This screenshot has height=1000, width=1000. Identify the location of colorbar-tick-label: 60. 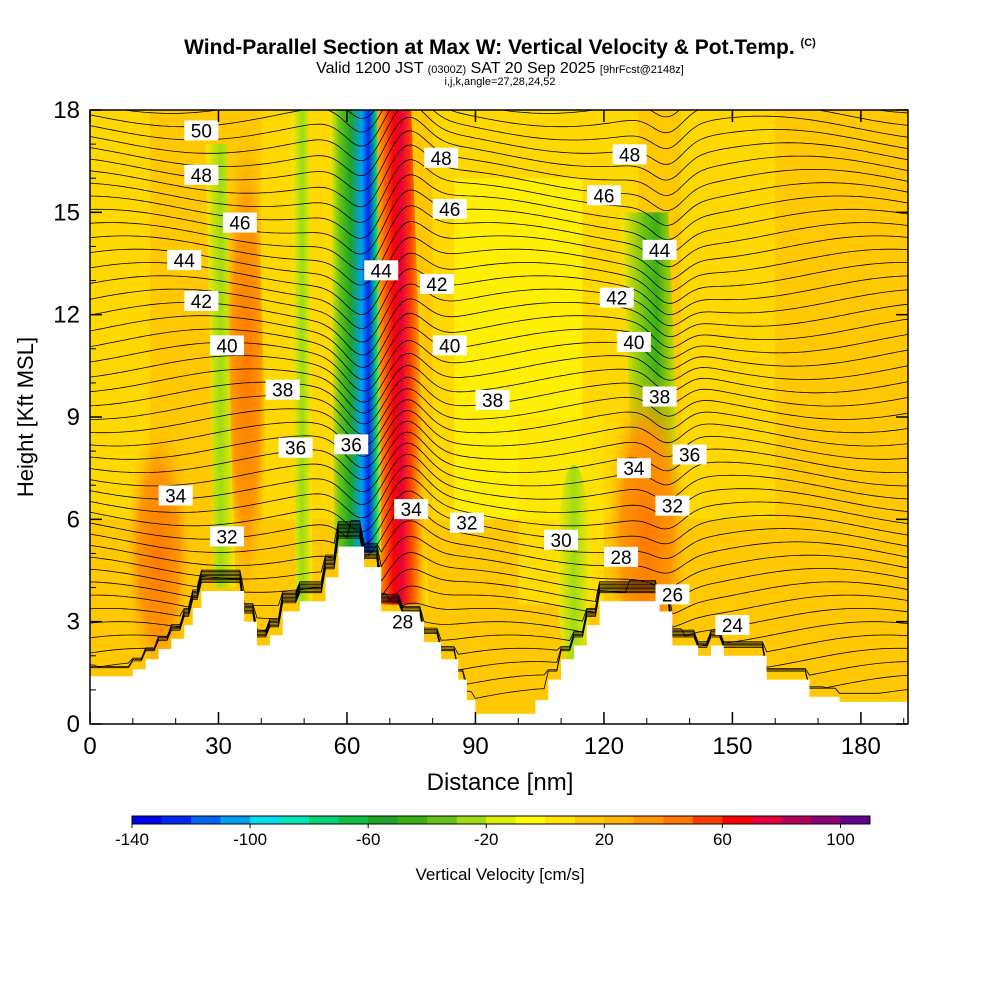
(722, 839).